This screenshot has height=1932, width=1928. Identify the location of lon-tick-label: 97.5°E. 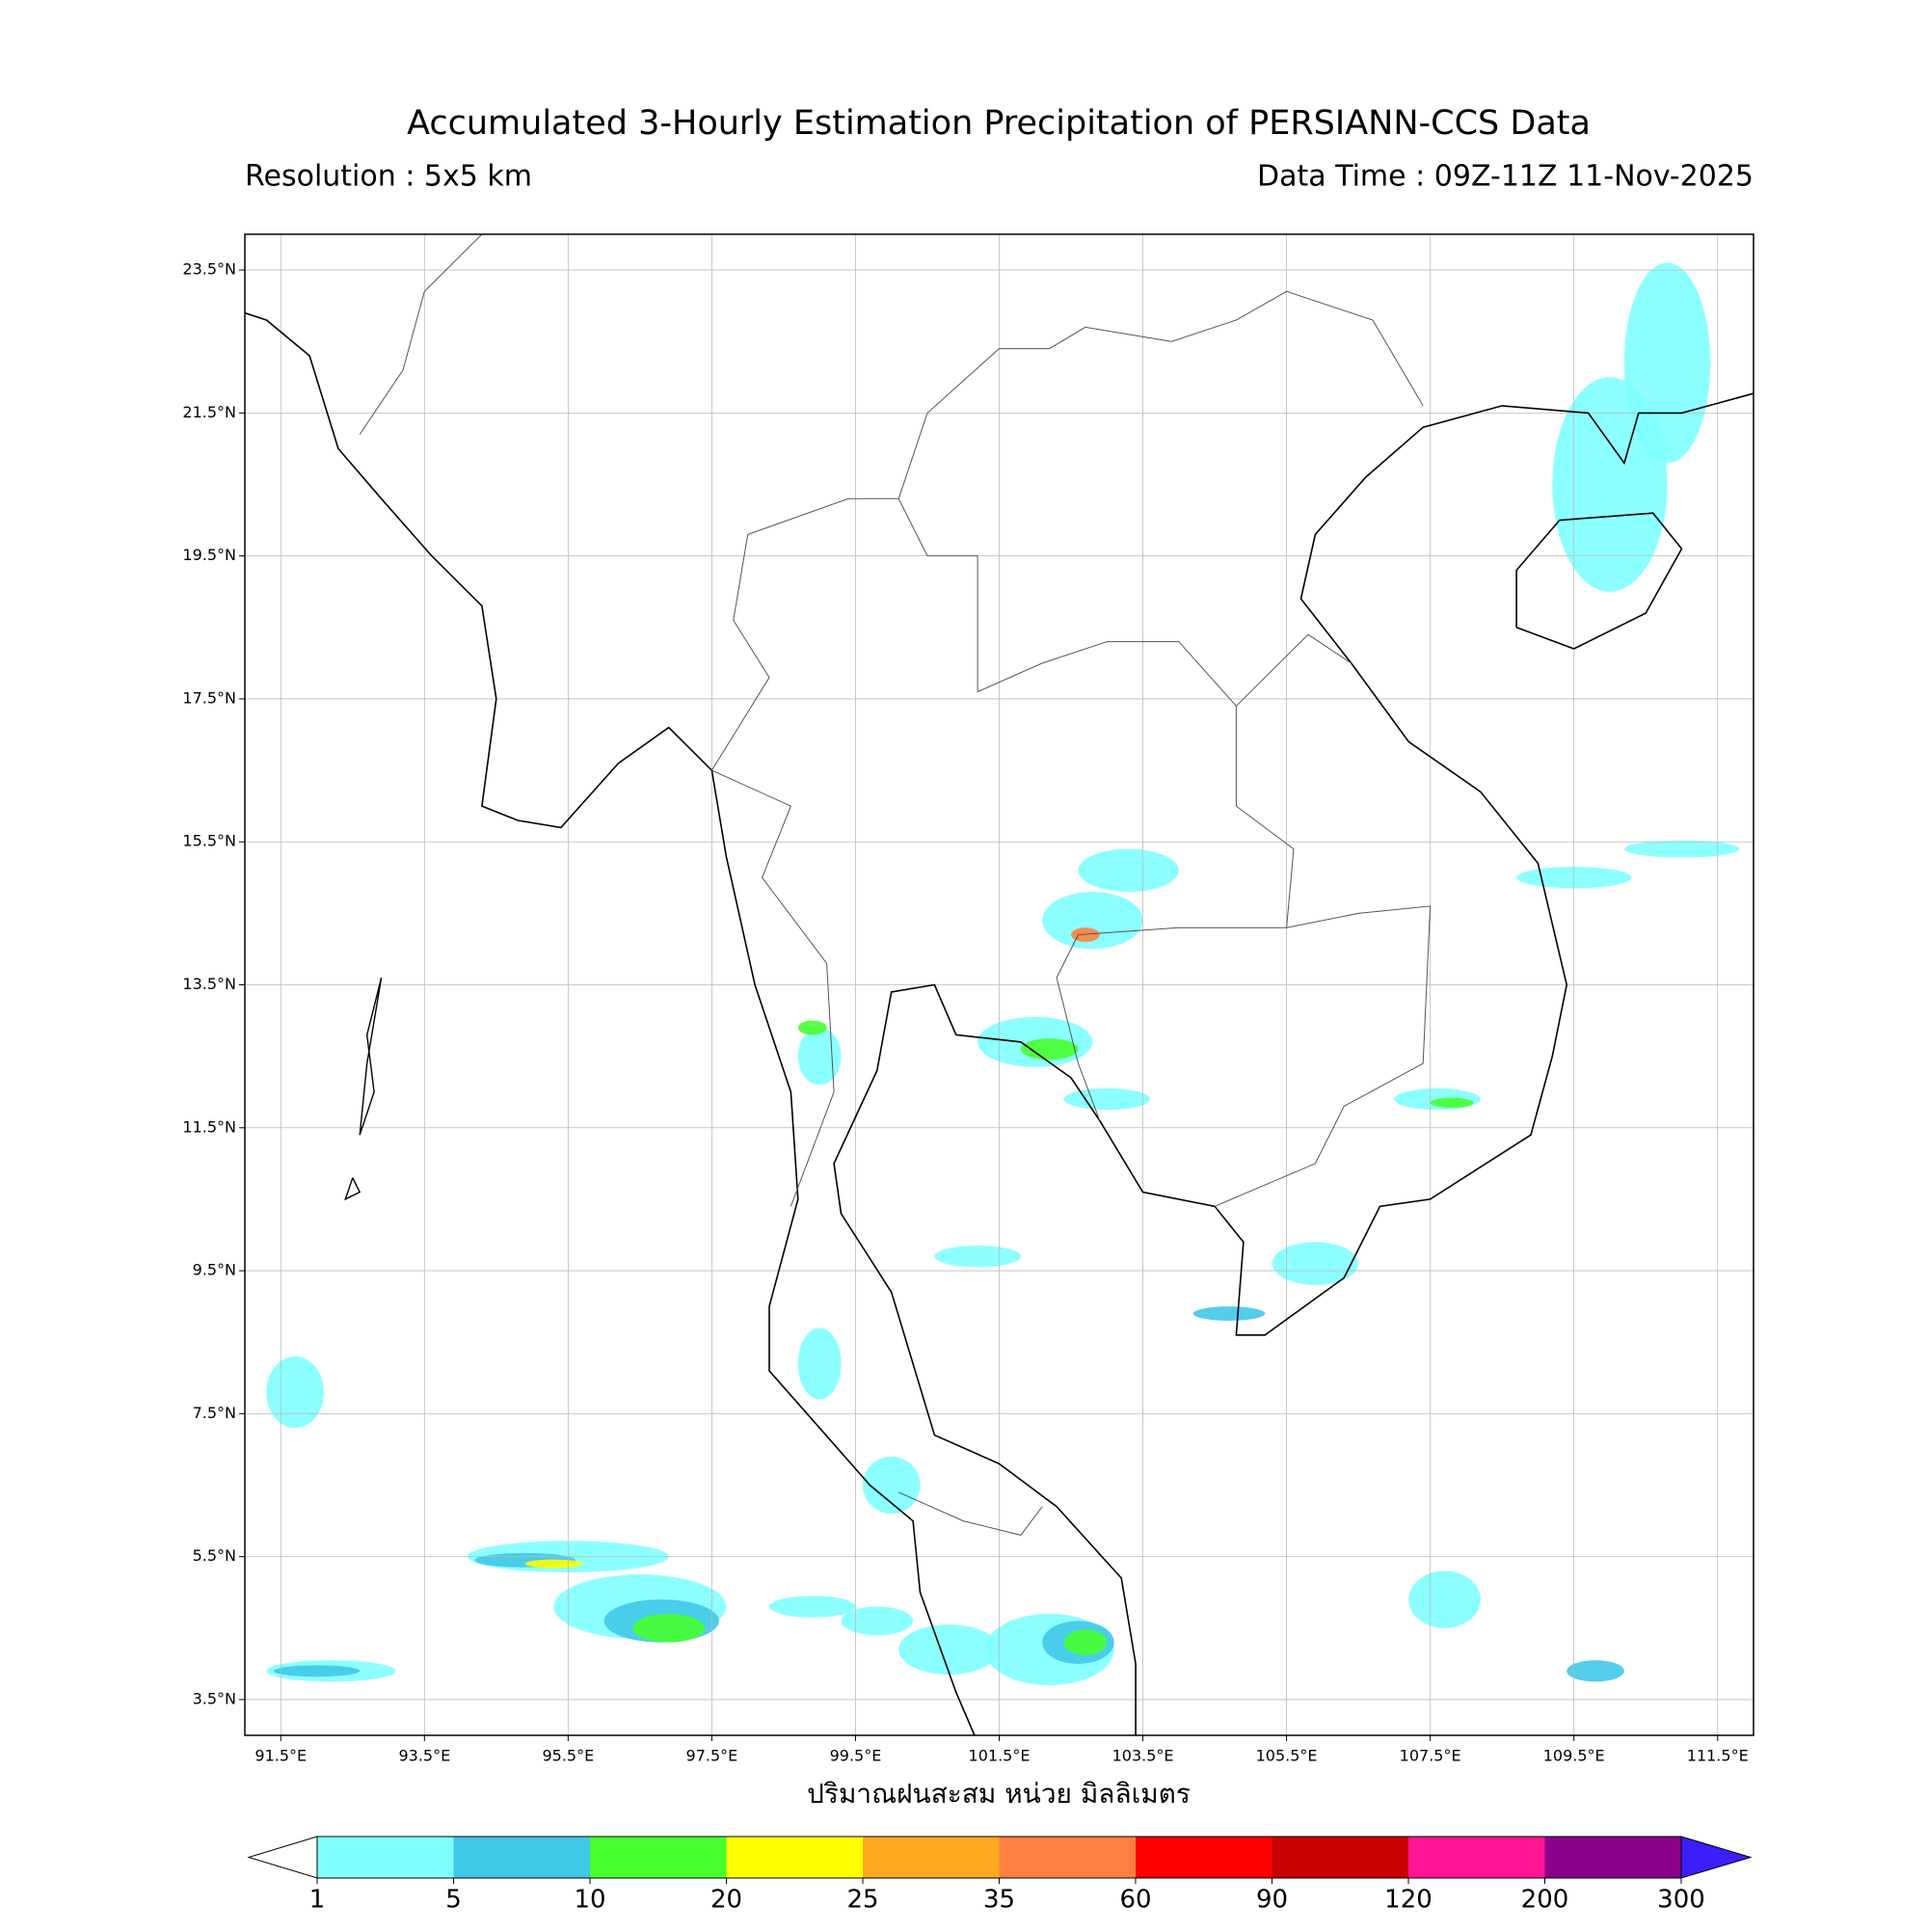
(712, 1756).